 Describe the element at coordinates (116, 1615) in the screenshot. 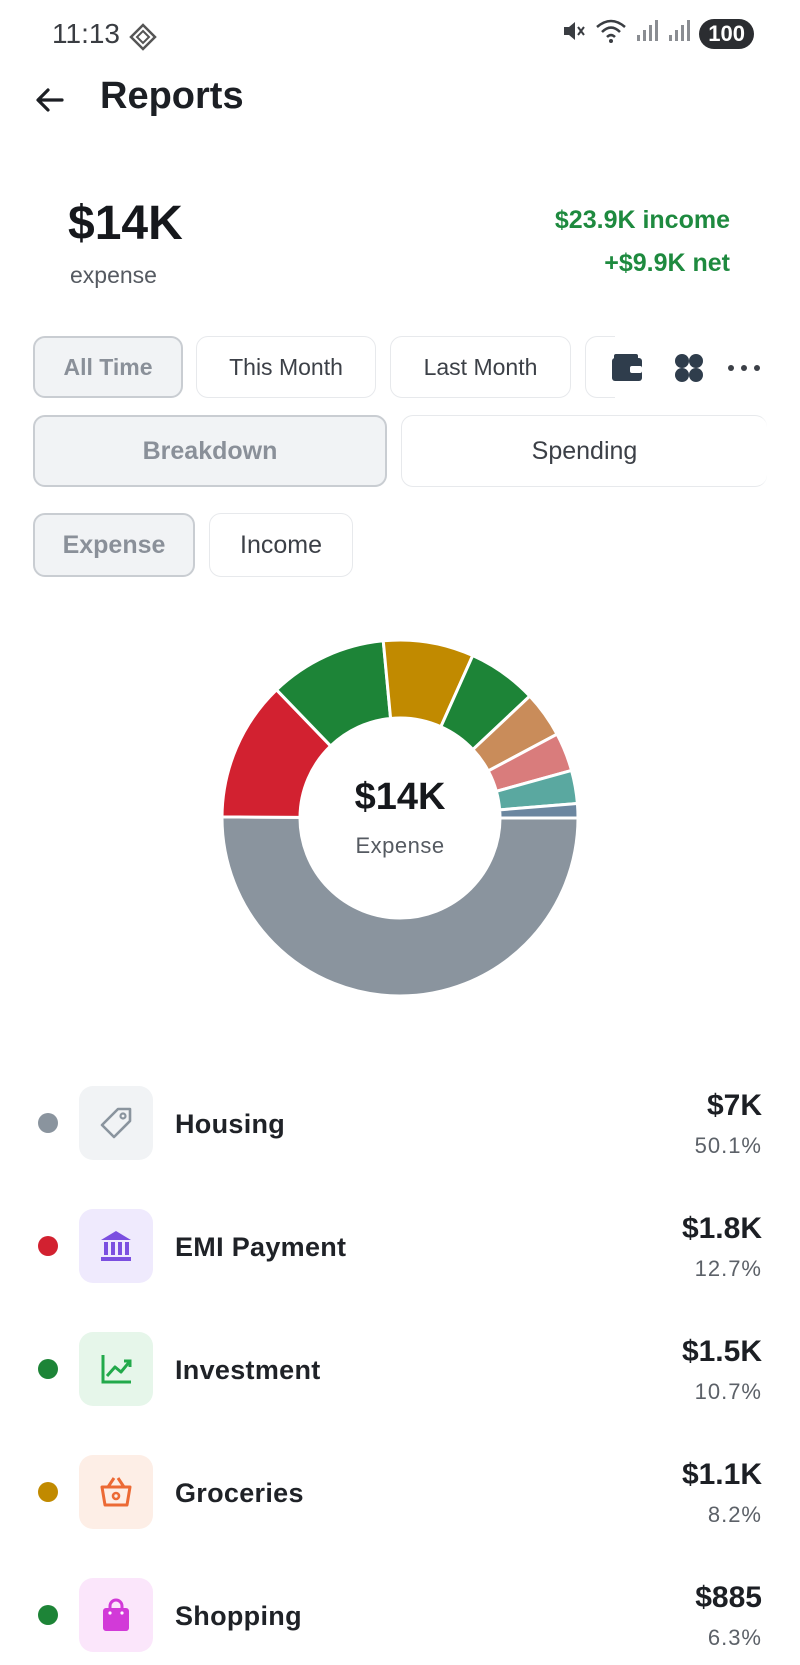

I see `shopping-bag-icon` at that location.